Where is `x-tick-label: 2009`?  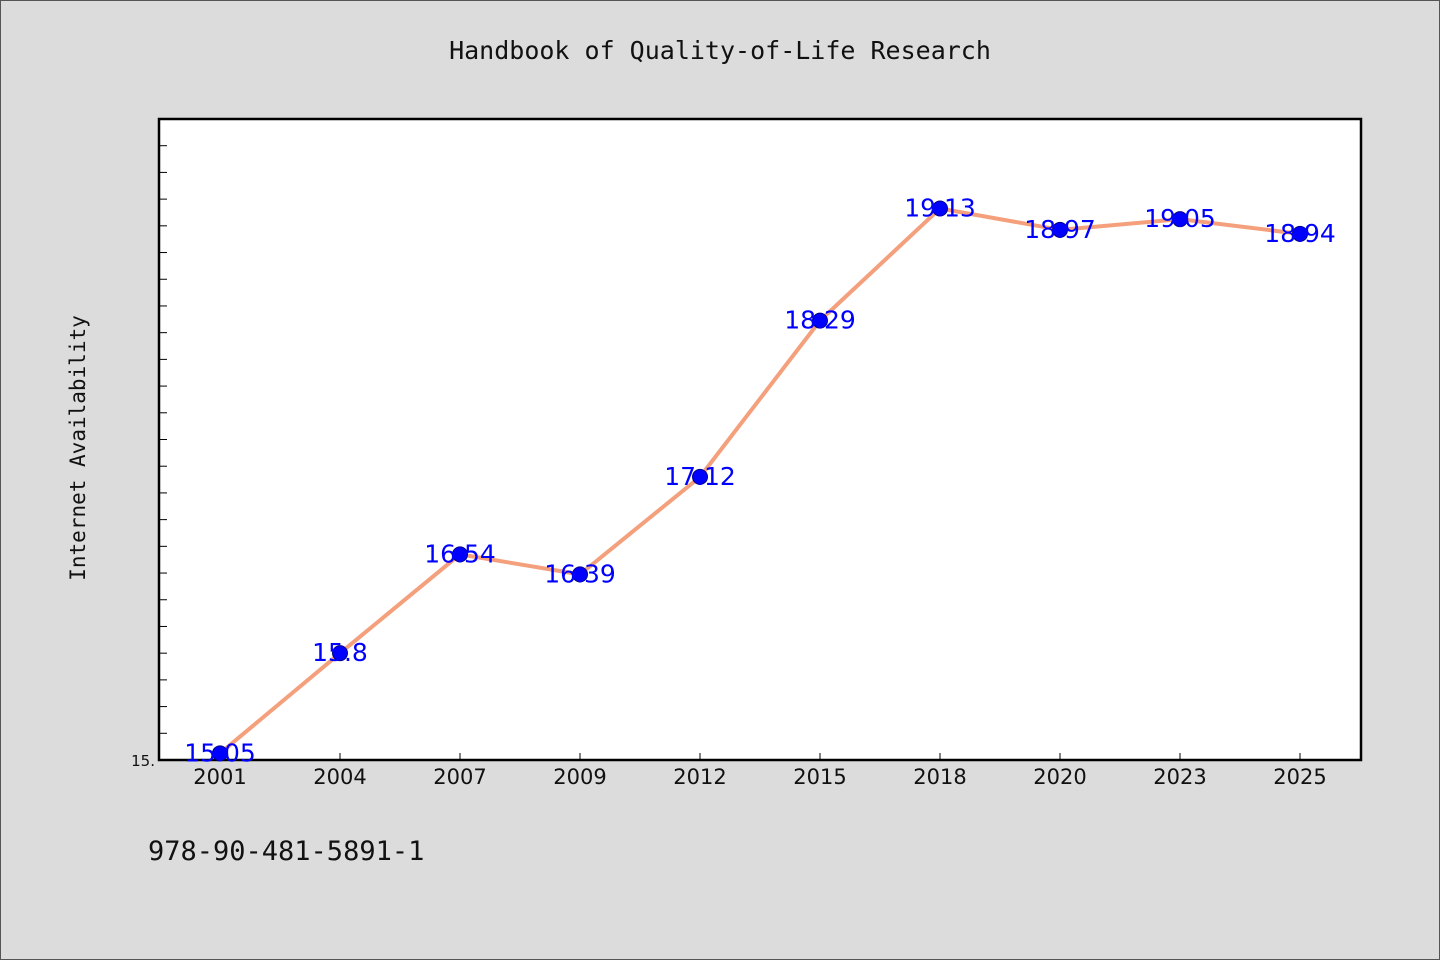 x-tick-label: 2009 is located at coordinates (579, 777).